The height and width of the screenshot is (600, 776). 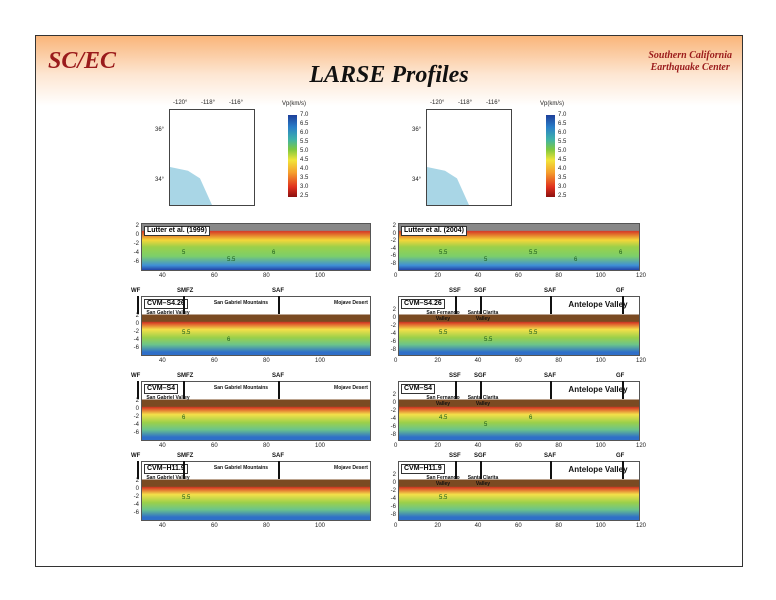 What do you see at coordinates (304, 142) in the screenshot?
I see `colorbar-tick: 5.5` at bounding box center [304, 142].